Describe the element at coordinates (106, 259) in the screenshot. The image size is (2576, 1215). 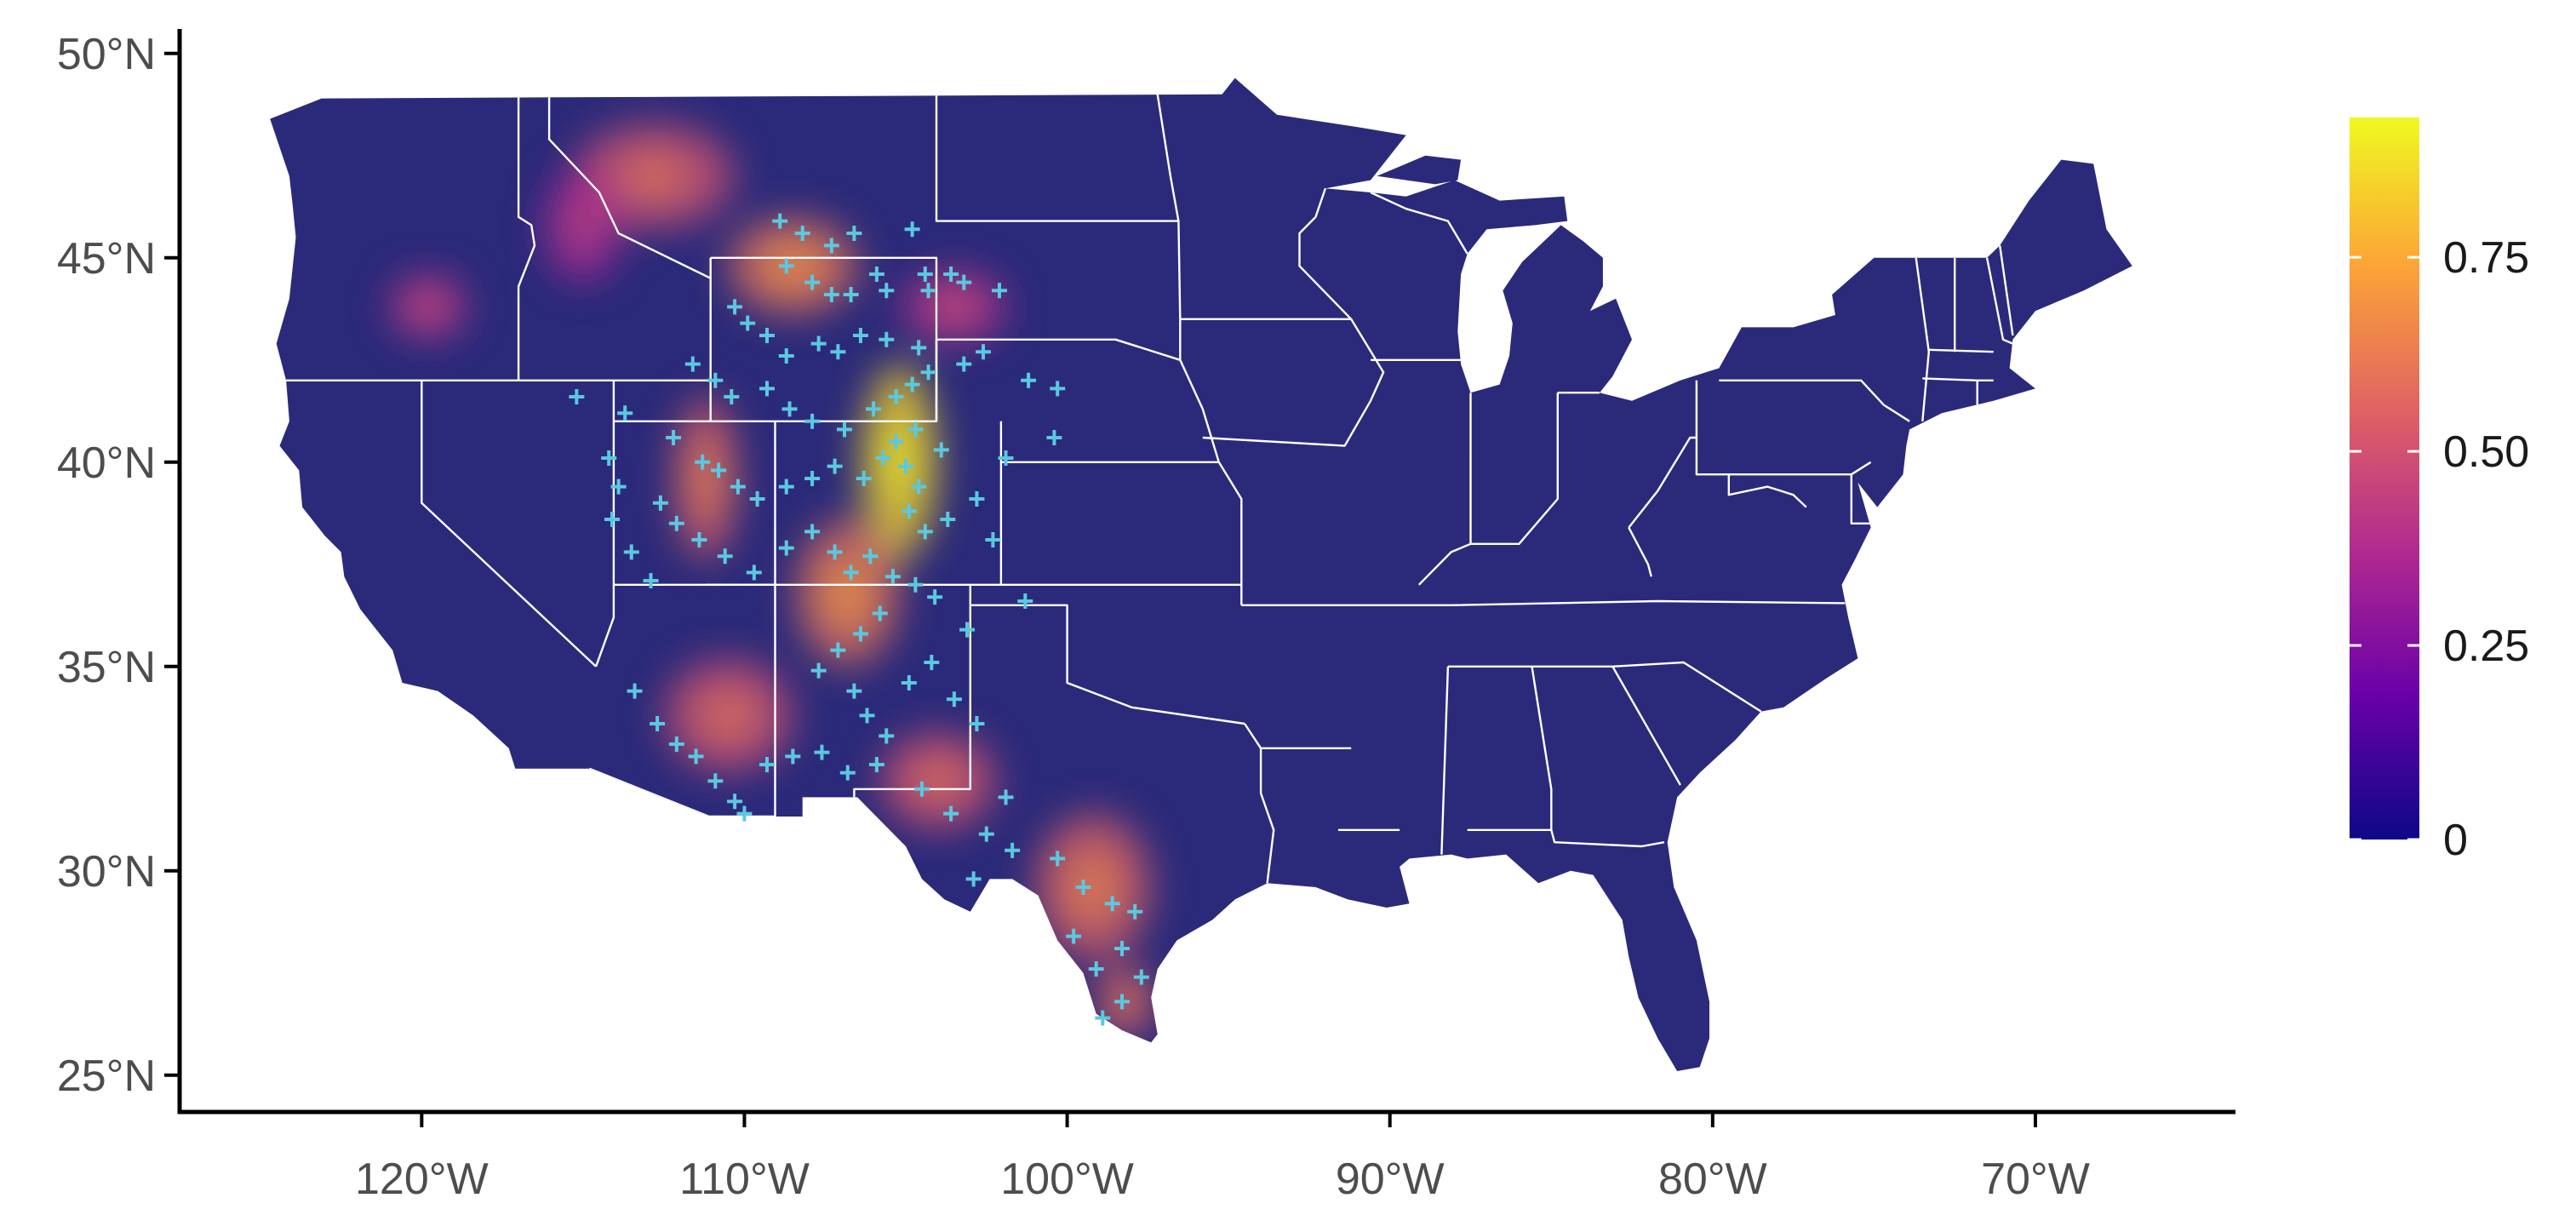
I see `y-tick-label: 45°N` at that location.